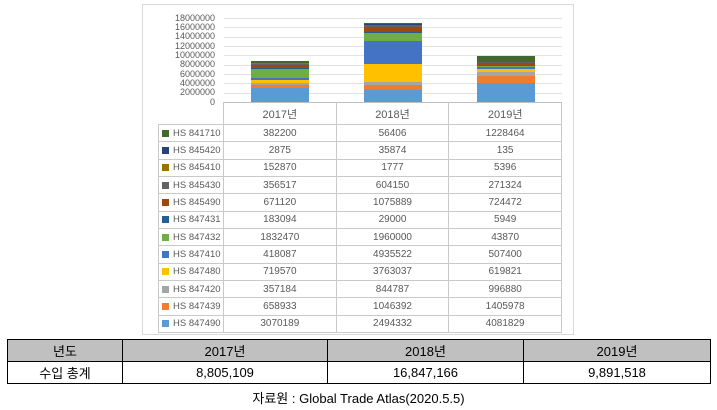 The height and width of the screenshot is (410, 717). Describe the element at coordinates (393, 237) in the screenshot. I see `value-cell: 1960000` at that location.